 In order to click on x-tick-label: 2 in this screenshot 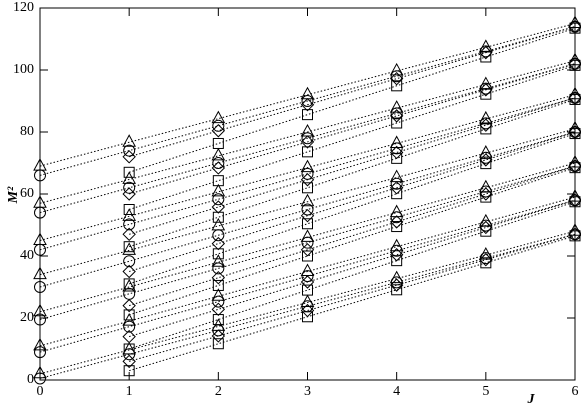, I will do `click(218, 391)`.